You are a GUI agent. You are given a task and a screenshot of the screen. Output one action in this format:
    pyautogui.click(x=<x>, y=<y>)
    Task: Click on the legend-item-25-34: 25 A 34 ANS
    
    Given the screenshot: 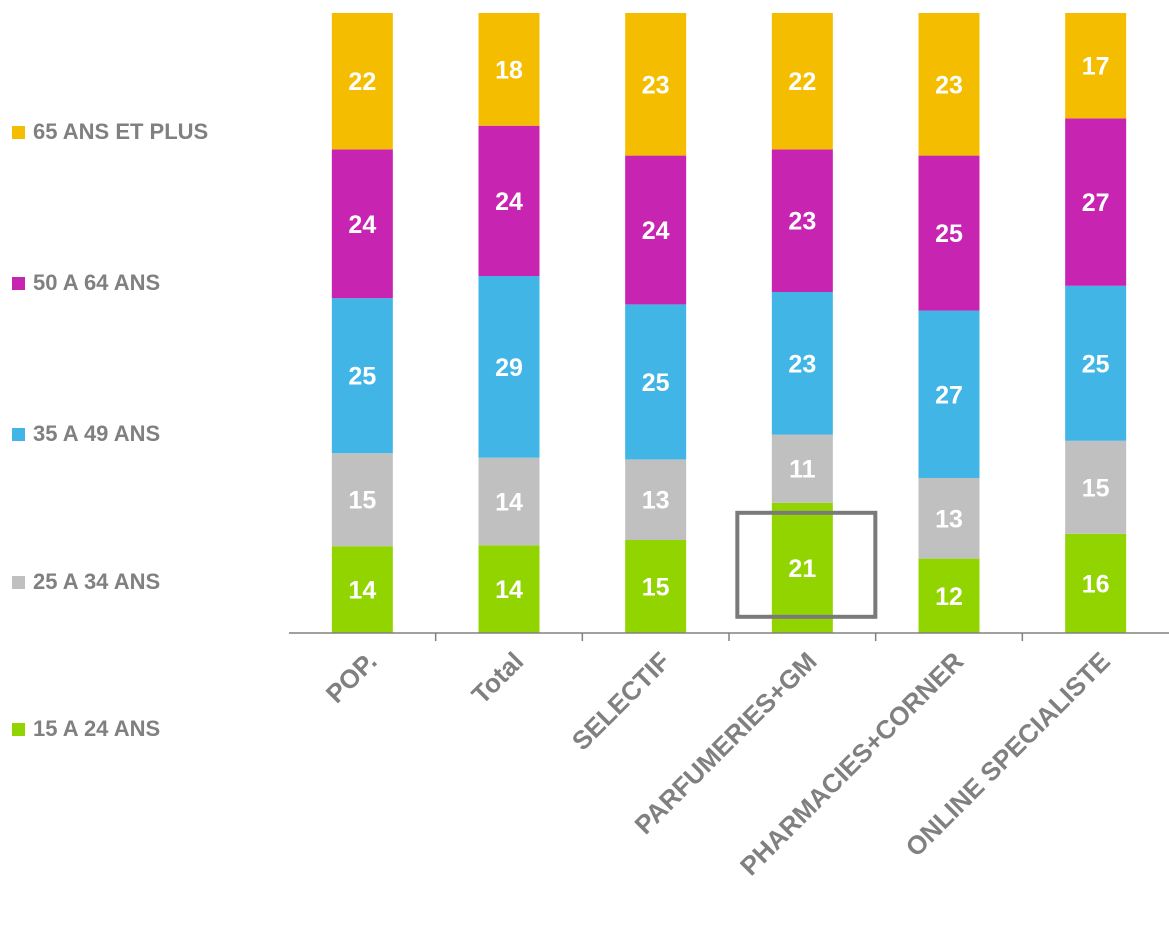 What is the action you would take?
    pyautogui.click(x=86, y=582)
    